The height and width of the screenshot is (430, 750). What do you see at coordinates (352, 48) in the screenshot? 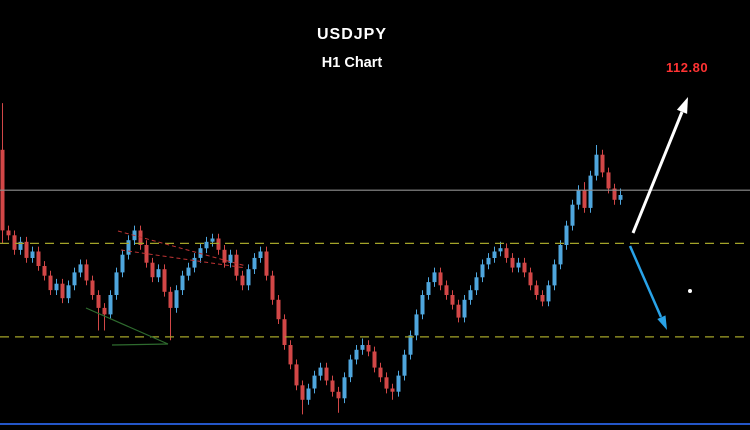
I see `chart-title: USDJPY H1 Chart` at bounding box center [352, 48].